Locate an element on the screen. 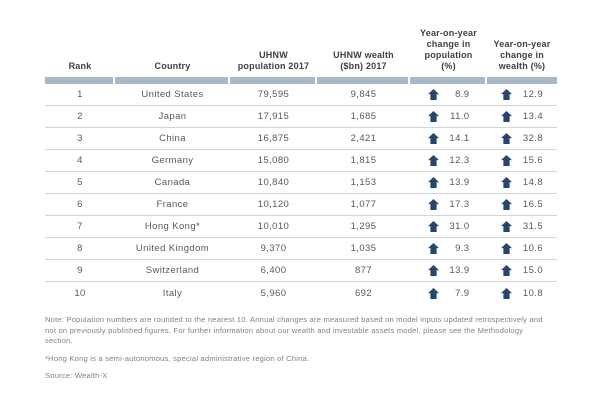 This screenshot has width=600, height=400. wealth-change-cell: 16.5 is located at coordinates (522, 204).